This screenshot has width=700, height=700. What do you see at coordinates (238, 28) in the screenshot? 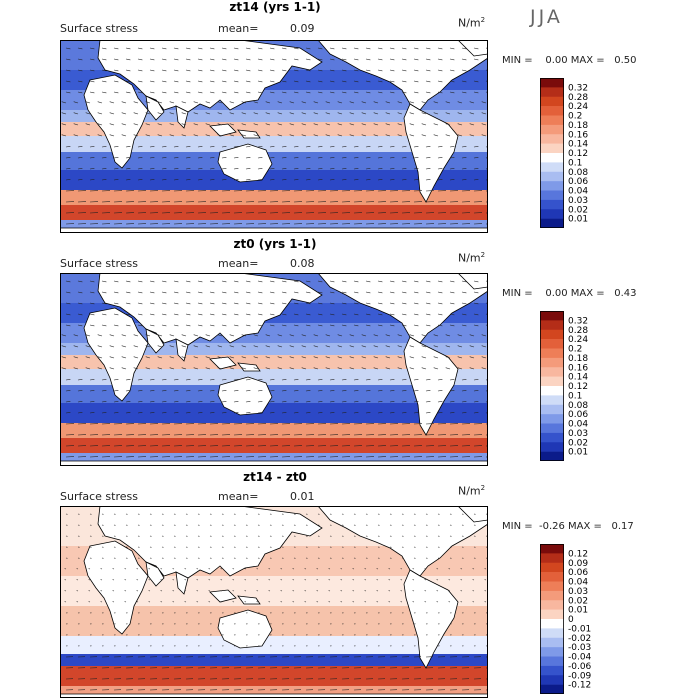
I see `panel-1-mean-label: mean=` at bounding box center [238, 28].